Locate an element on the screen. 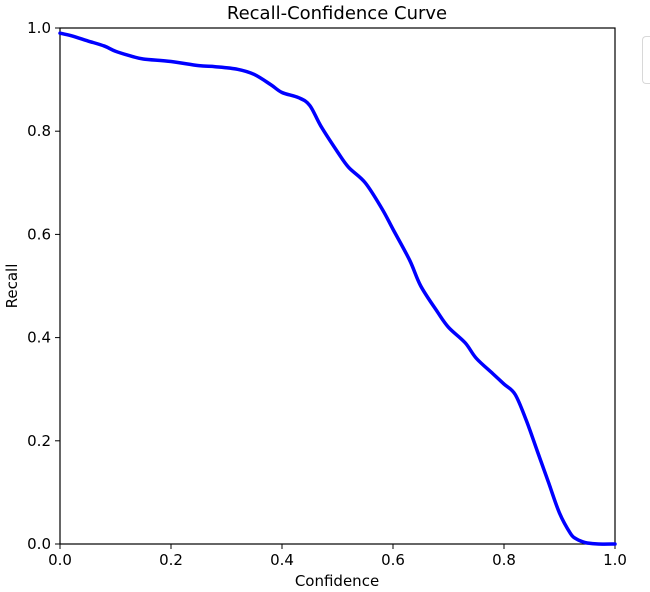  y-tick-label: 0.4 is located at coordinates (39, 338).